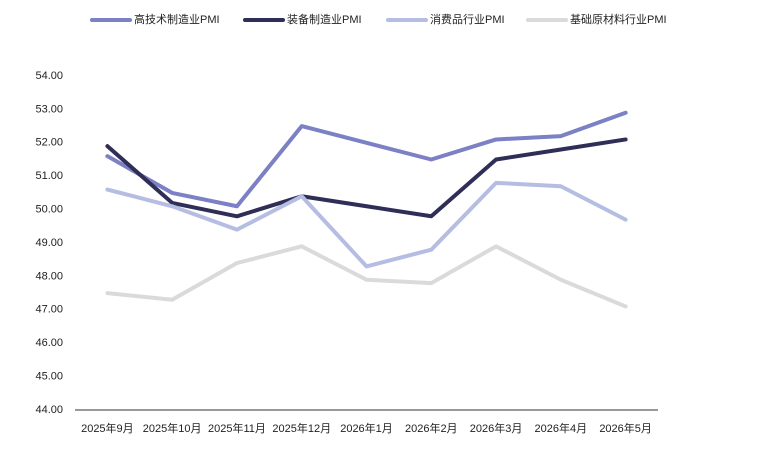 This screenshot has height=458, width=762. What do you see at coordinates (301, 428) in the screenshot?
I see `x-tick-label: 2025年12月` at bounding box center [301, 428].